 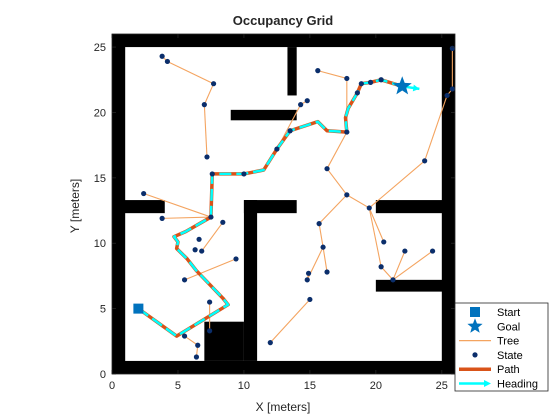 I want to click on legend-label-state: State, so click(x=510, y=356).